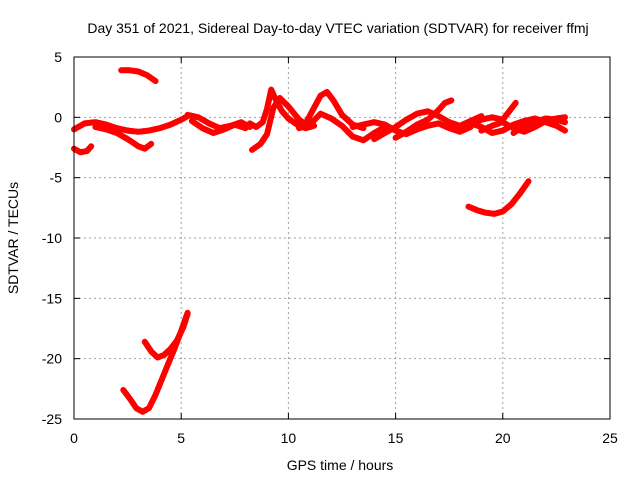 The image size is (640, 480). I want to click on x-tick-label: 5, so click(181, 438).